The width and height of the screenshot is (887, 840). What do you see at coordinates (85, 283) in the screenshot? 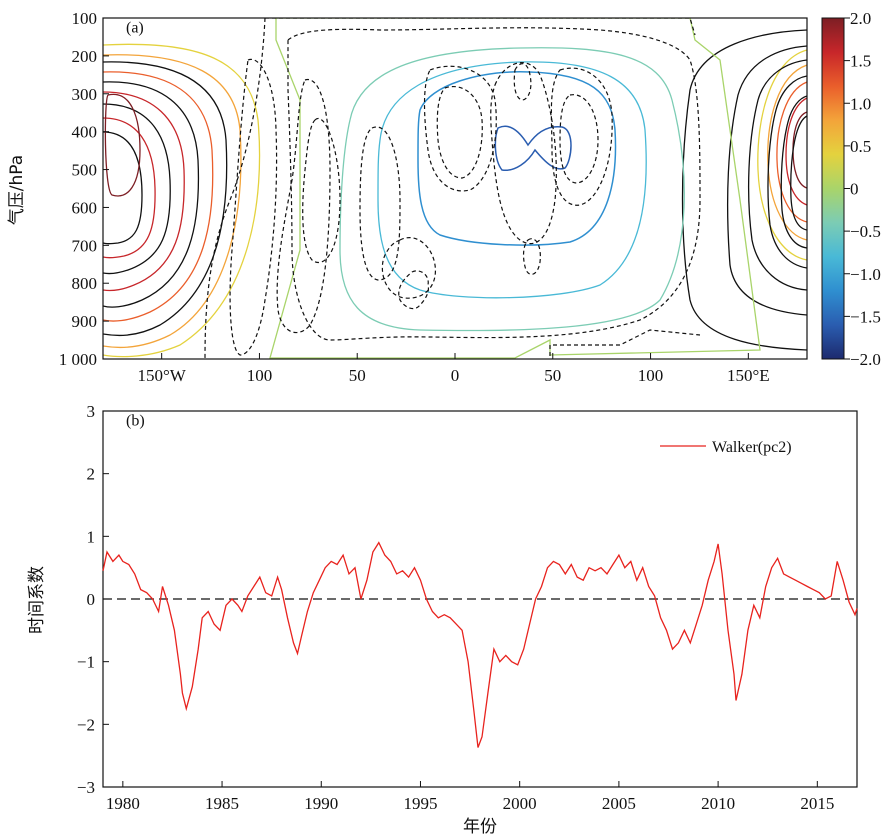
I see `y-tick-label: 800` at bounding box center [85, 283].